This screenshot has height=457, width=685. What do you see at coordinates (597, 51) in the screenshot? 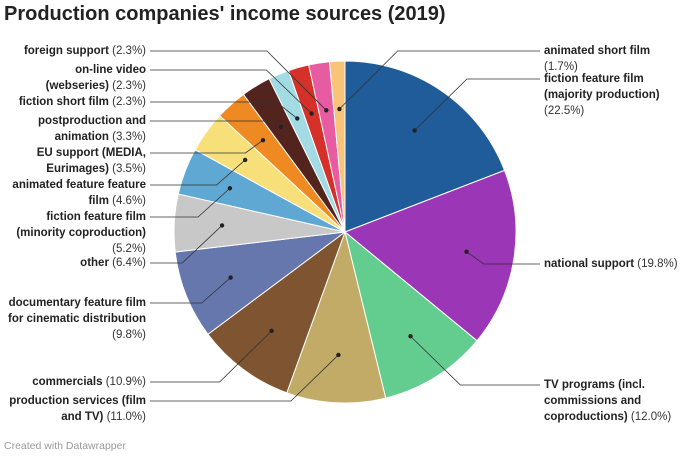
I see `slice-label-name: animated short film` at bounding box center [597, 51].